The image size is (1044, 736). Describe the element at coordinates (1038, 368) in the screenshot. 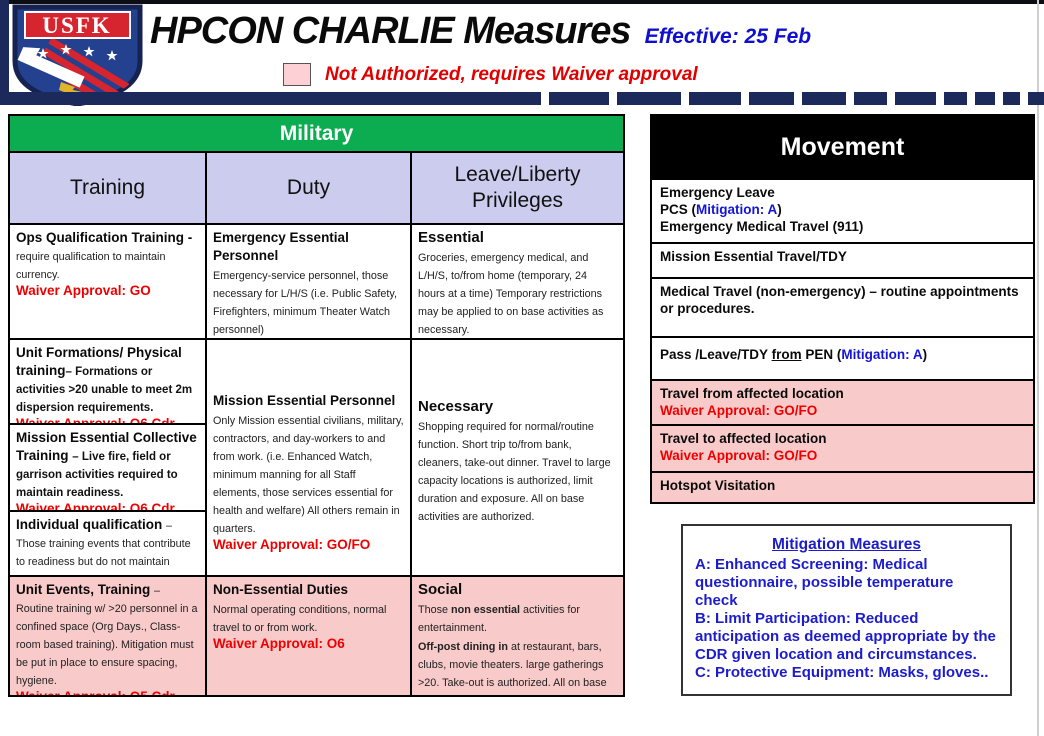

I see `right-edge-rule` at that location.